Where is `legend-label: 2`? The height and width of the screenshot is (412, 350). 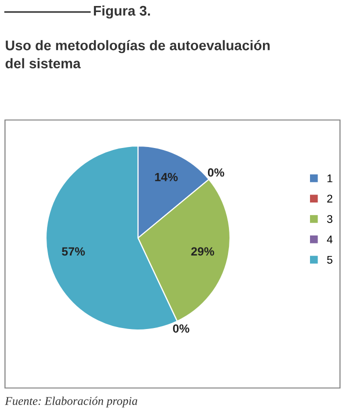 legend-label: 2 is located at coordinates (329, 198).